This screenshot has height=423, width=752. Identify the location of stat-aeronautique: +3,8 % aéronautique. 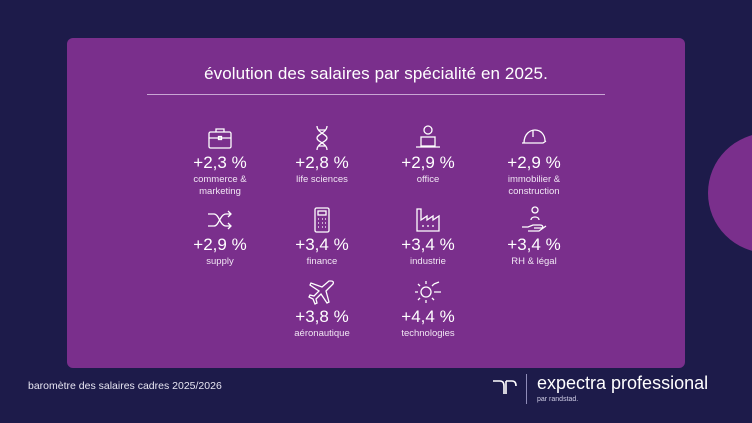
(322, 308).